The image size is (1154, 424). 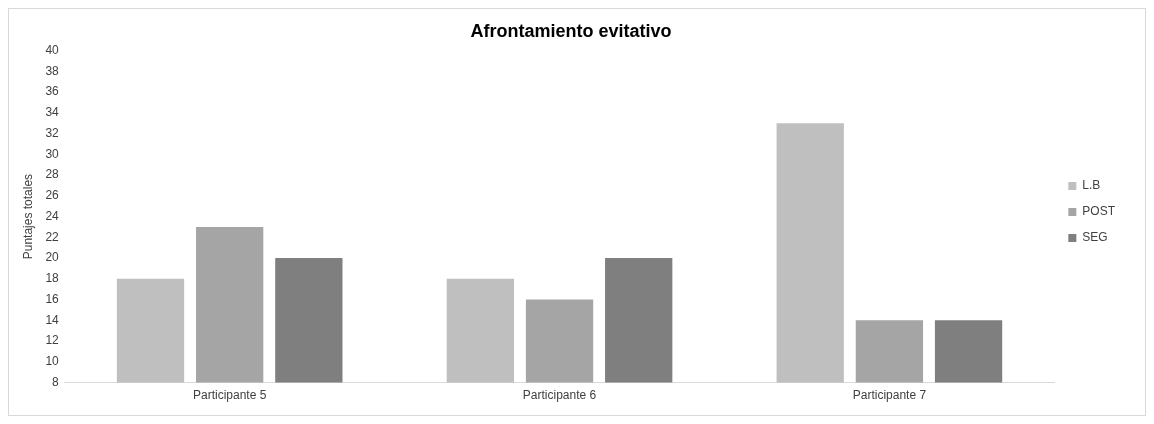 I want to click on y-tick-label: 30, so click(x=52, y=153).